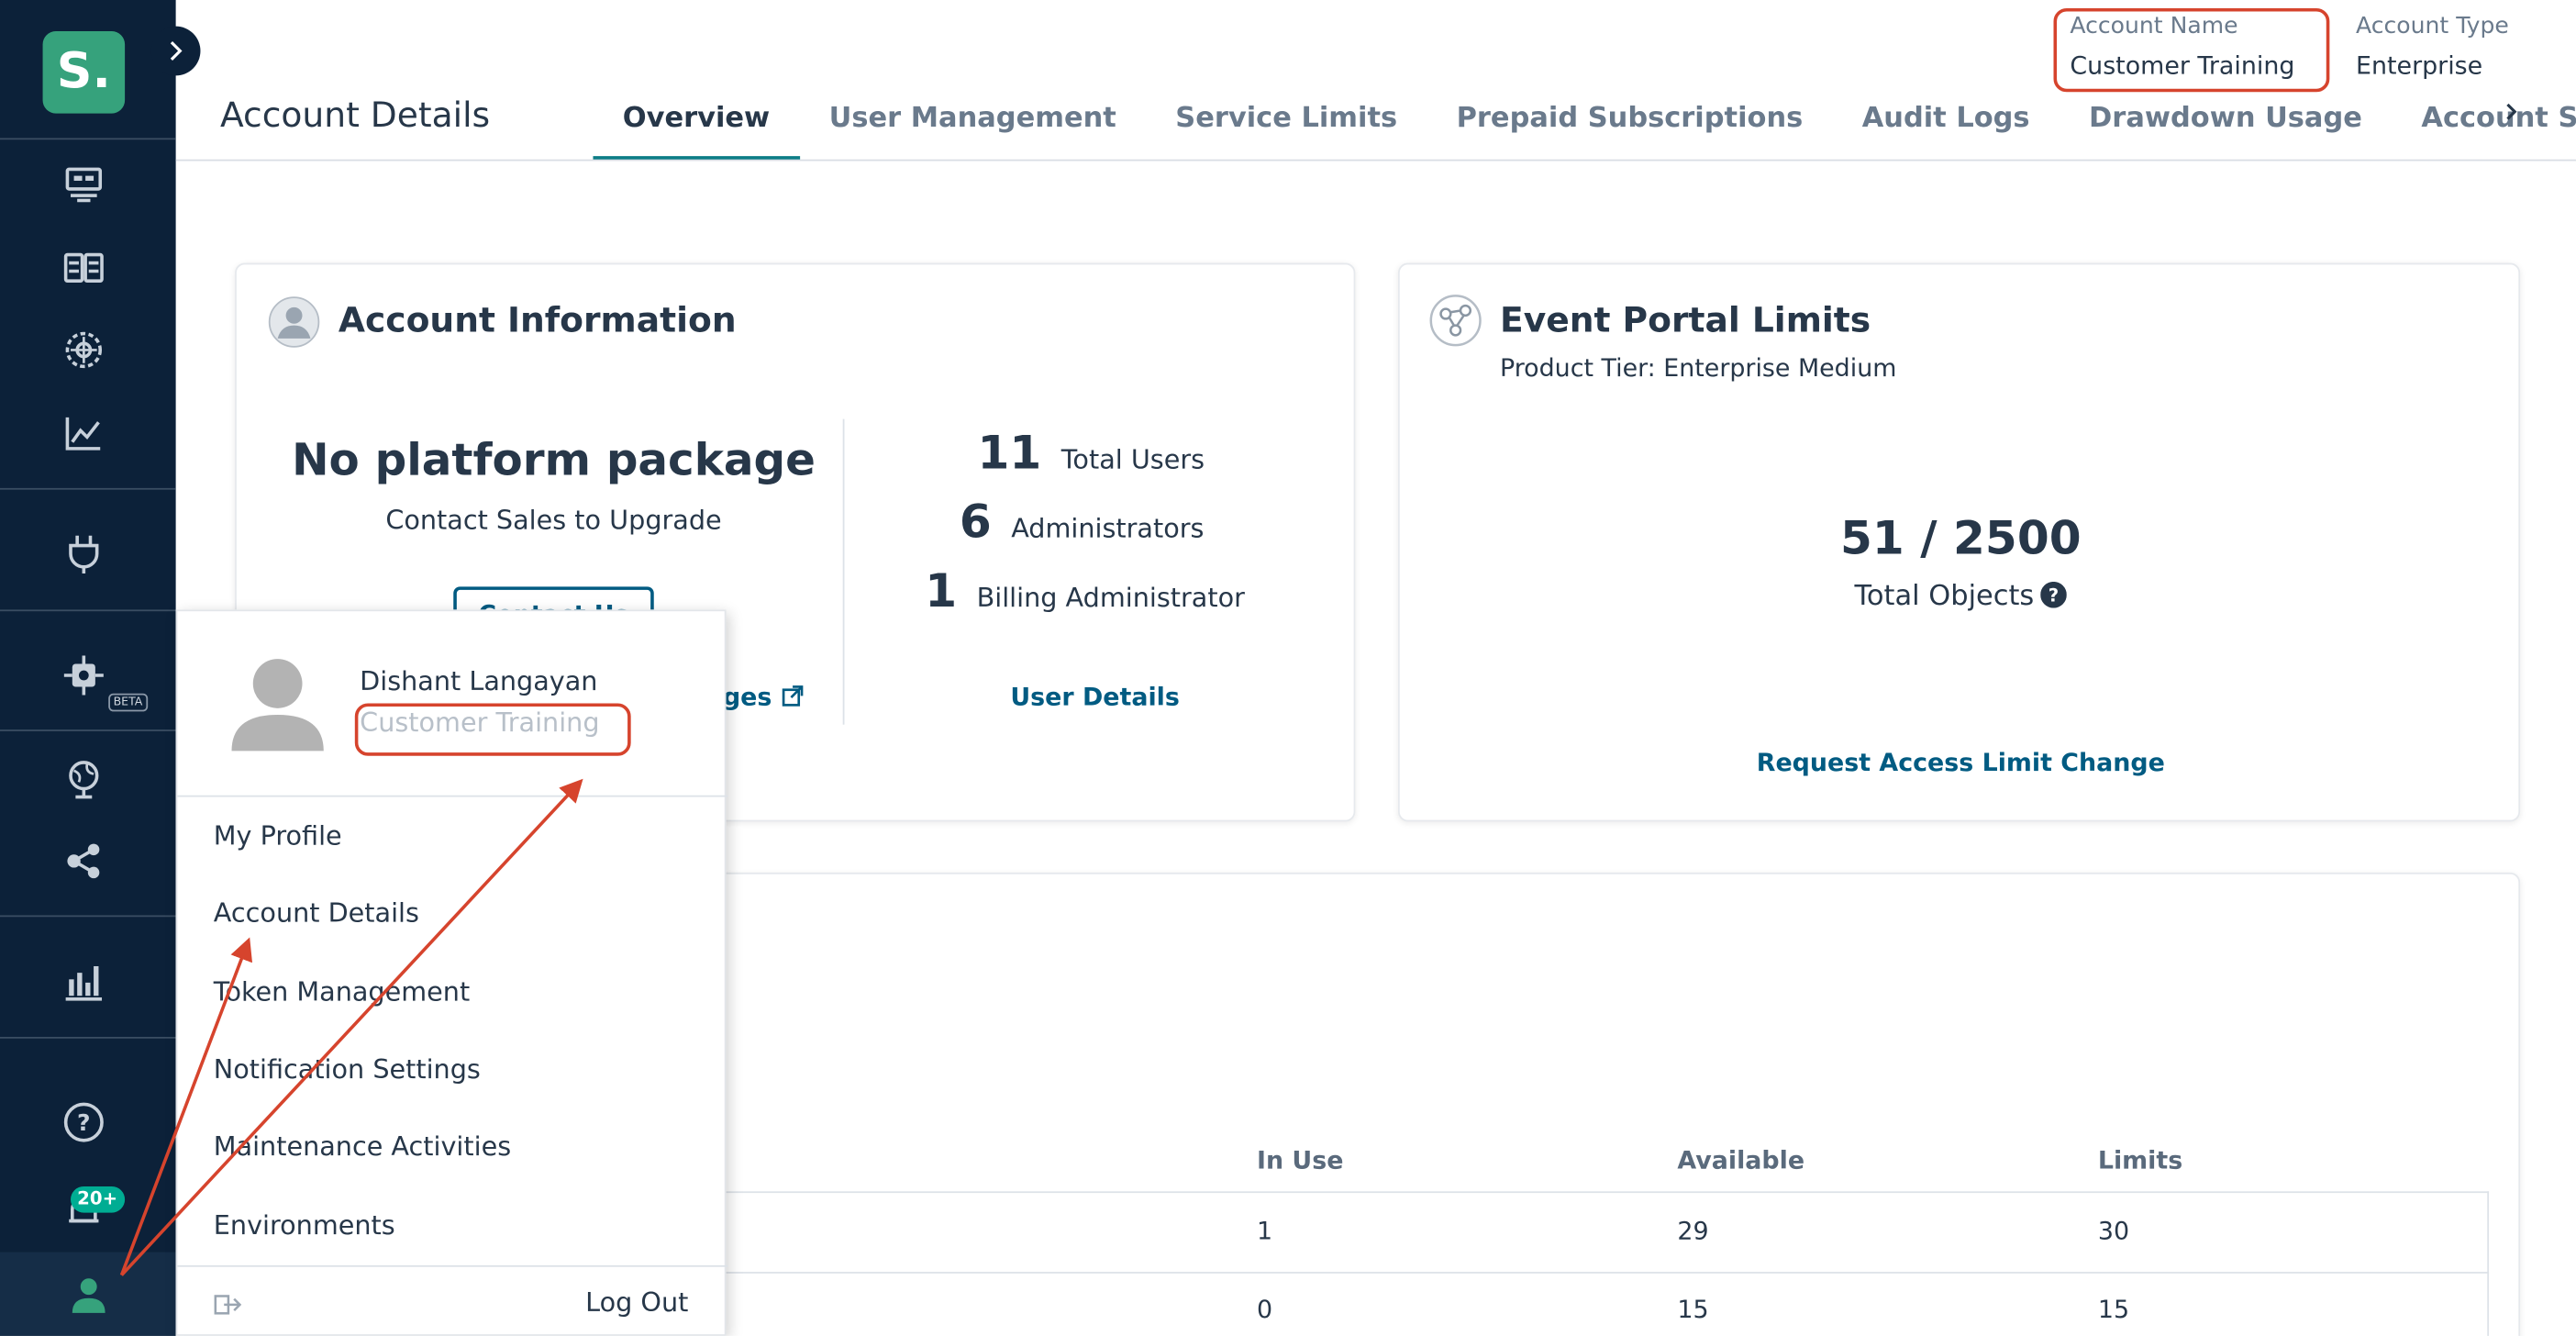 The height and width of the screenshot is (1336, 2576). I want to click on objects-usage: 51 / 2500, so click(1961, 538).